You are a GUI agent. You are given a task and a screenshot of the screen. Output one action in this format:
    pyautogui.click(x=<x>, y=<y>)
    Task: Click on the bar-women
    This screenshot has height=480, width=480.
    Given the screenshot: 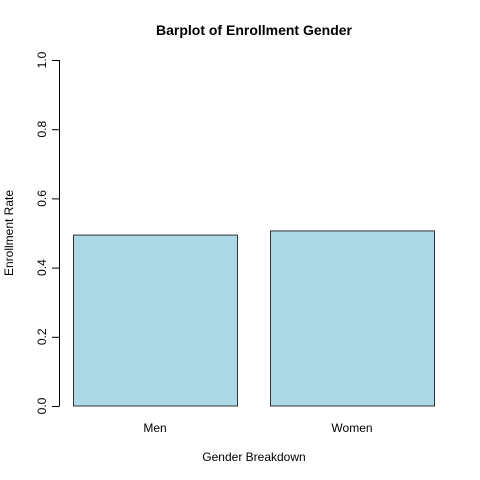 What is the action you would take?
    pyautogui.click(x=352, y=318)
    